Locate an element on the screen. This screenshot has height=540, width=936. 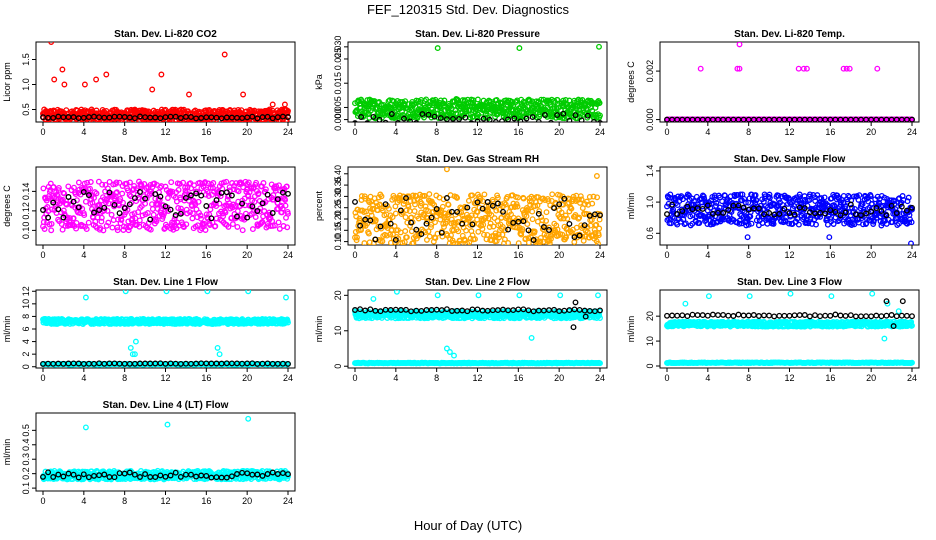
panel-title: Stan. Dev. Li-820 Temp. is located at coordinates (789, 34).